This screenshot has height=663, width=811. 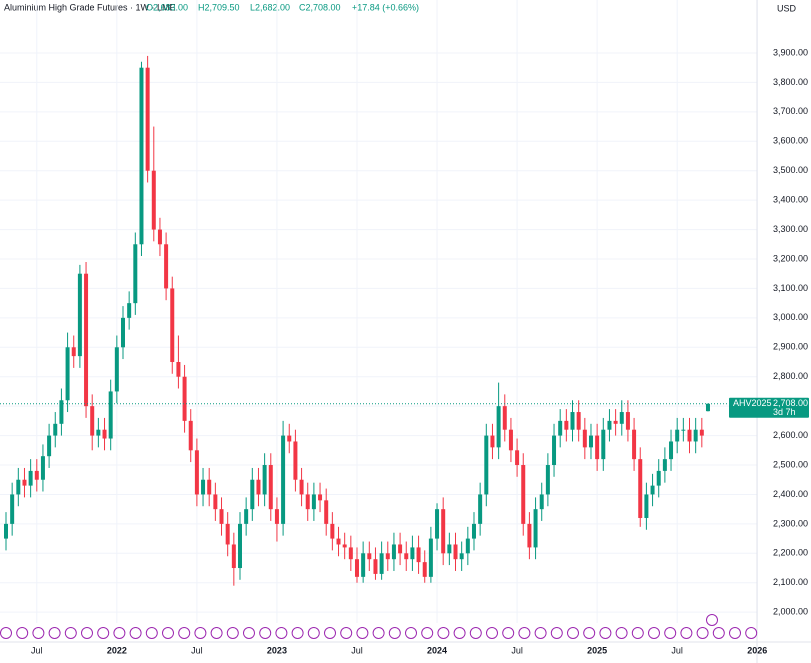 I want to click on ohlc-open: O2,683.00, so click(x=167, y=7).